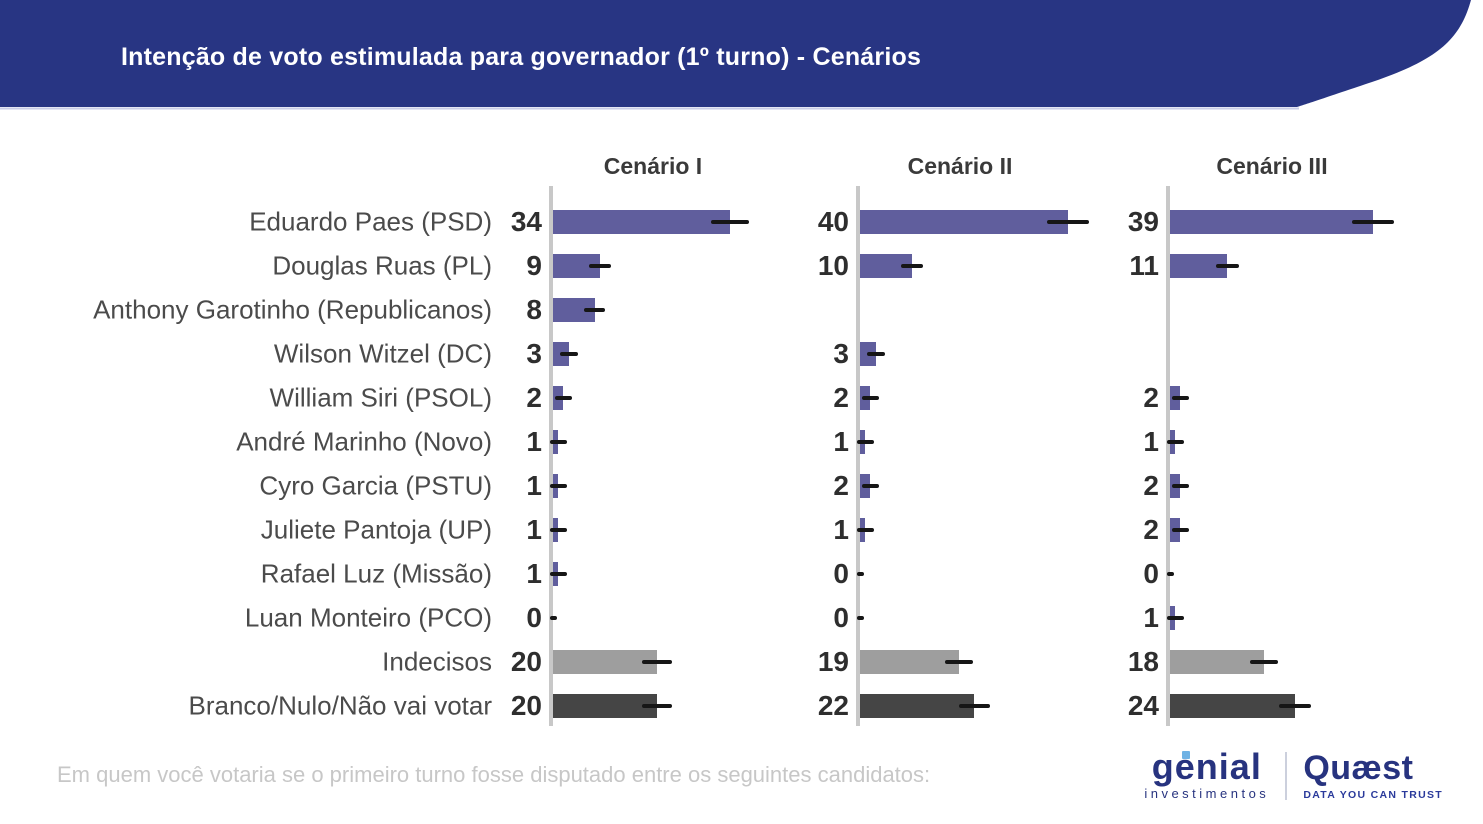  I want to click on genial-accent-icon, so click(1186, 755).